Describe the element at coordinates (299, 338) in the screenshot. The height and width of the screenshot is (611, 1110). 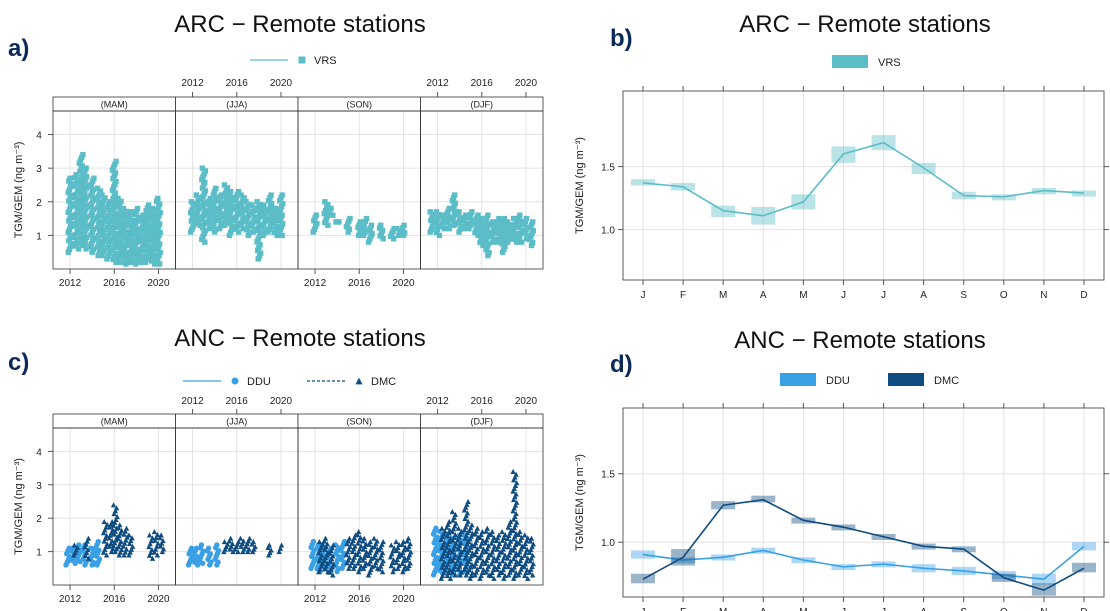
I see `panel-c-title: ANC − Remote stations` at that location.